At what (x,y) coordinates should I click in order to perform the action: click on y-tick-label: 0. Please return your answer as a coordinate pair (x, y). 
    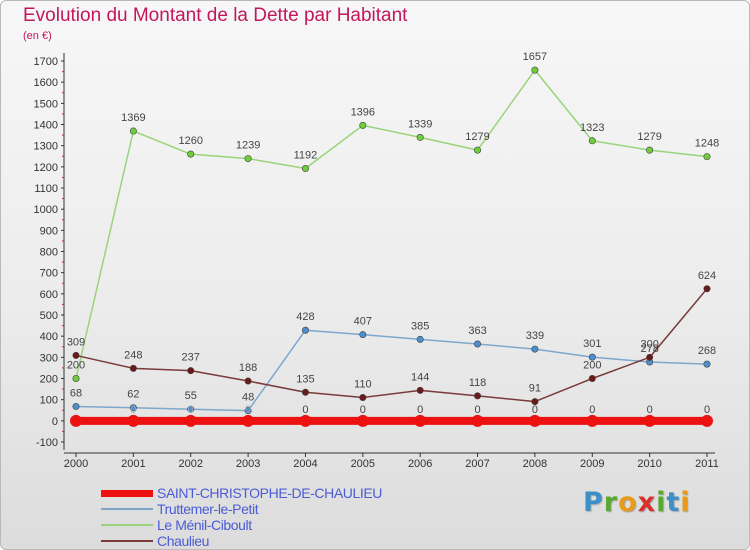
    Looking at the image, I should click on (55, 422).